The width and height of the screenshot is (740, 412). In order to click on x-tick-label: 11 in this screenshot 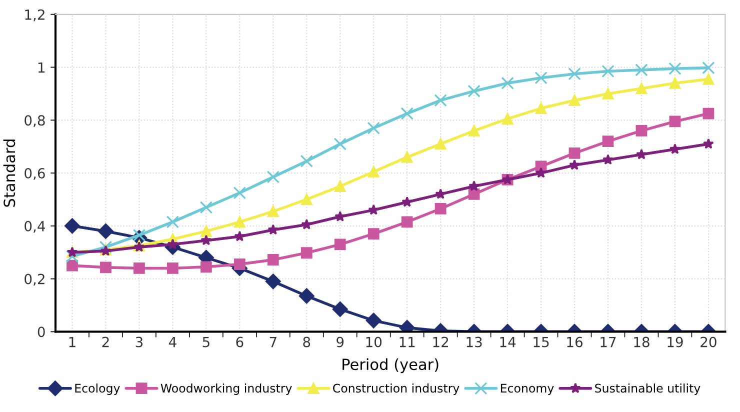, I will do `click(407, 342)`.